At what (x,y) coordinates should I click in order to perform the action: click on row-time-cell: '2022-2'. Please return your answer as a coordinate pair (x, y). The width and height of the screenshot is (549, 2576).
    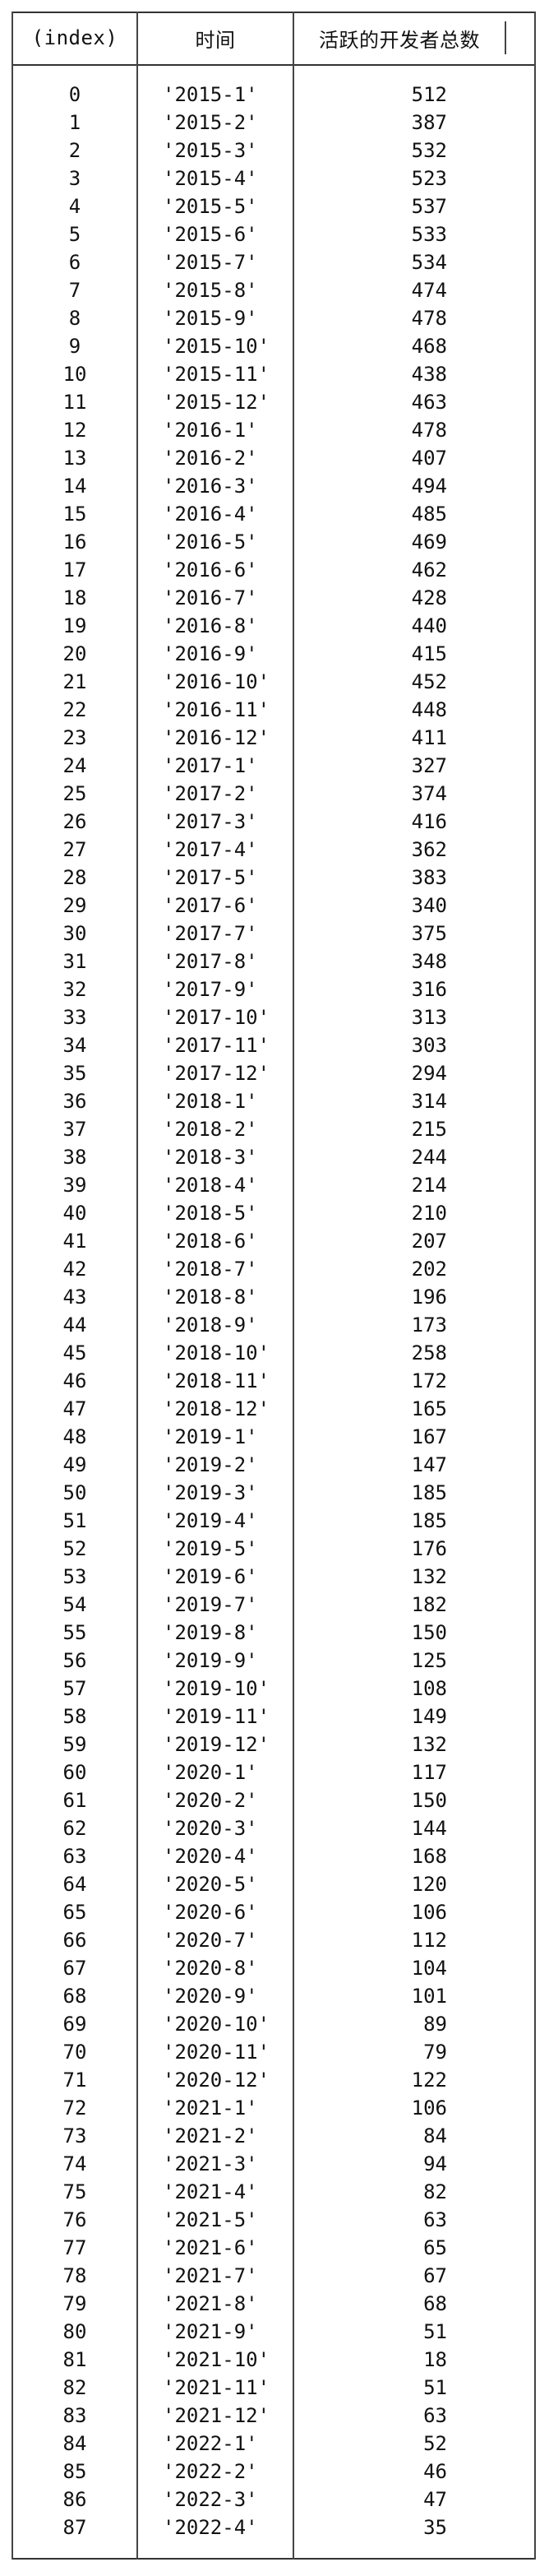
    Looking at the image, I should click on (210, 2471).